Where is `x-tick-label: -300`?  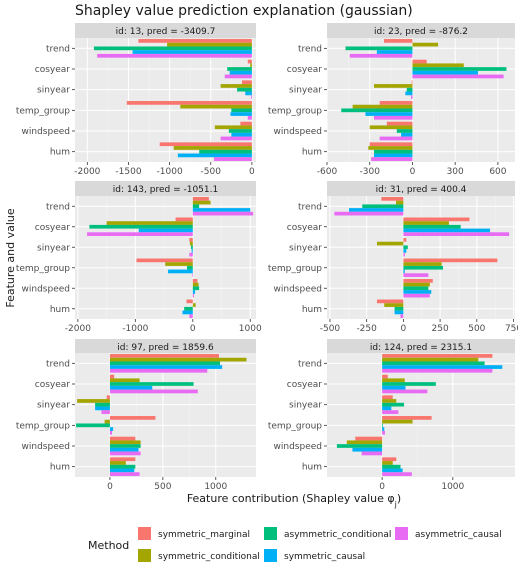 x-tick-label: -300 is located at coordinates (370, 172).